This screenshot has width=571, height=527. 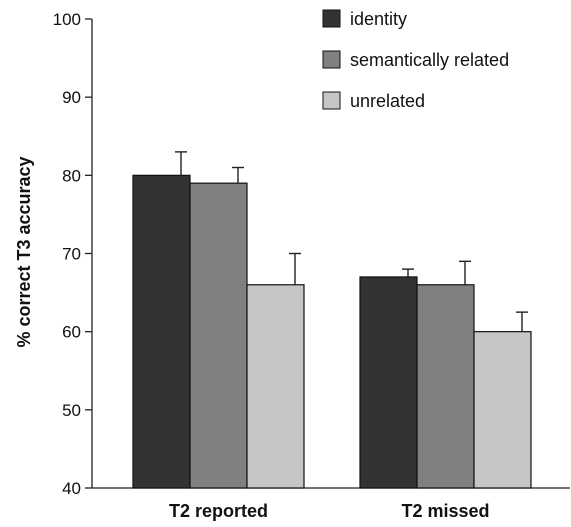 I want to click on legend-label-semantically-related: semantically related, so click(x=429, y=60).